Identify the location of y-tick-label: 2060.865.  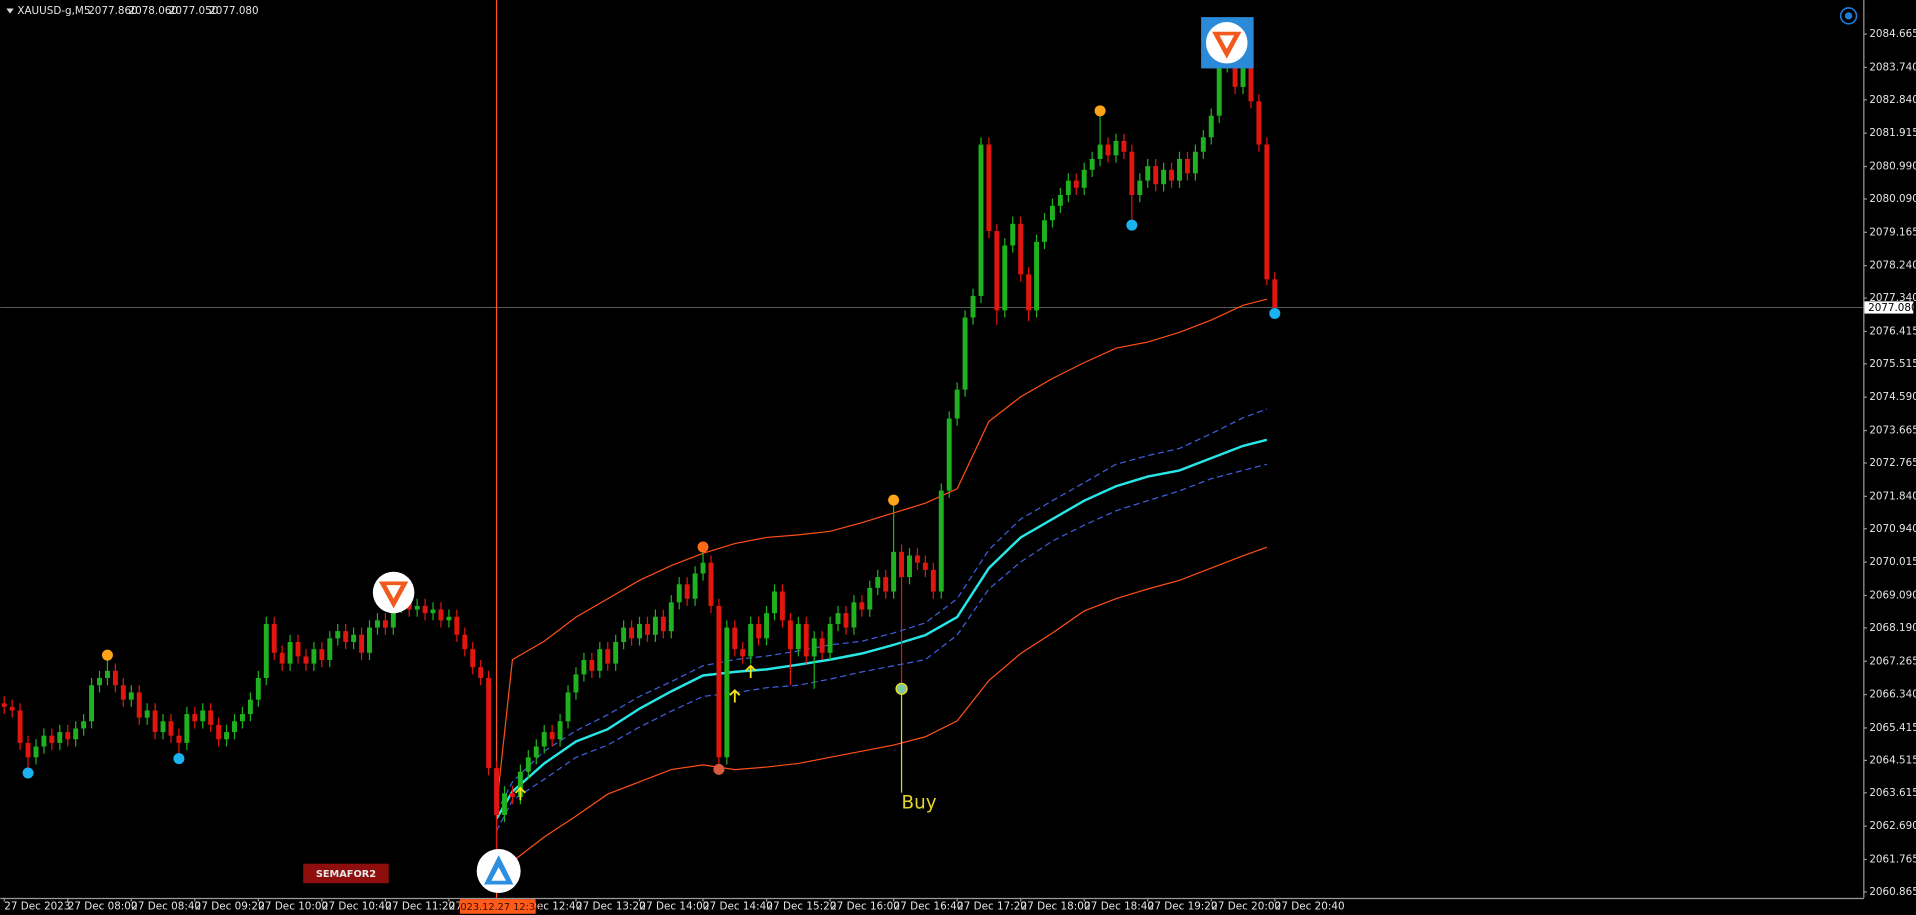
(1892, 892).